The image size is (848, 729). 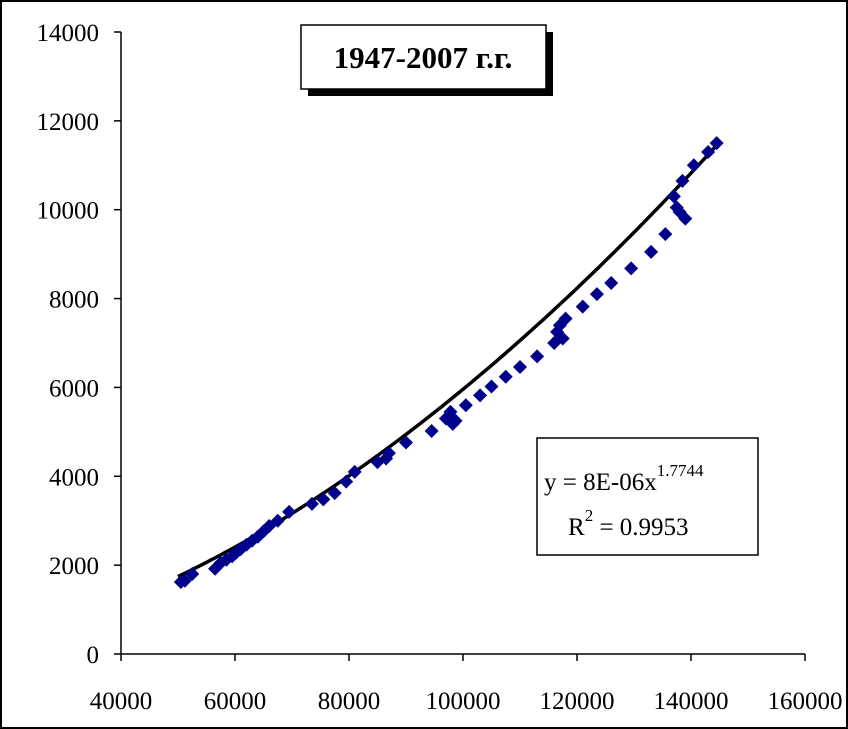 What do you see at coordinates (640, 527) in the screenshot?
I see `r2-value: = 0.9953` at bounding box center [640, 527].